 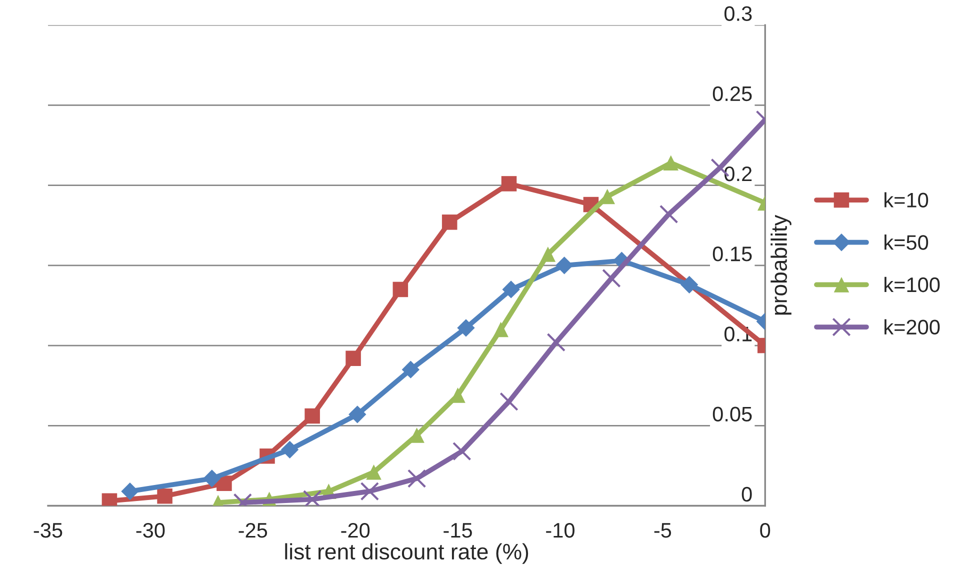 I want to click on y-axis-title: probability, so click(x=781, y=264).